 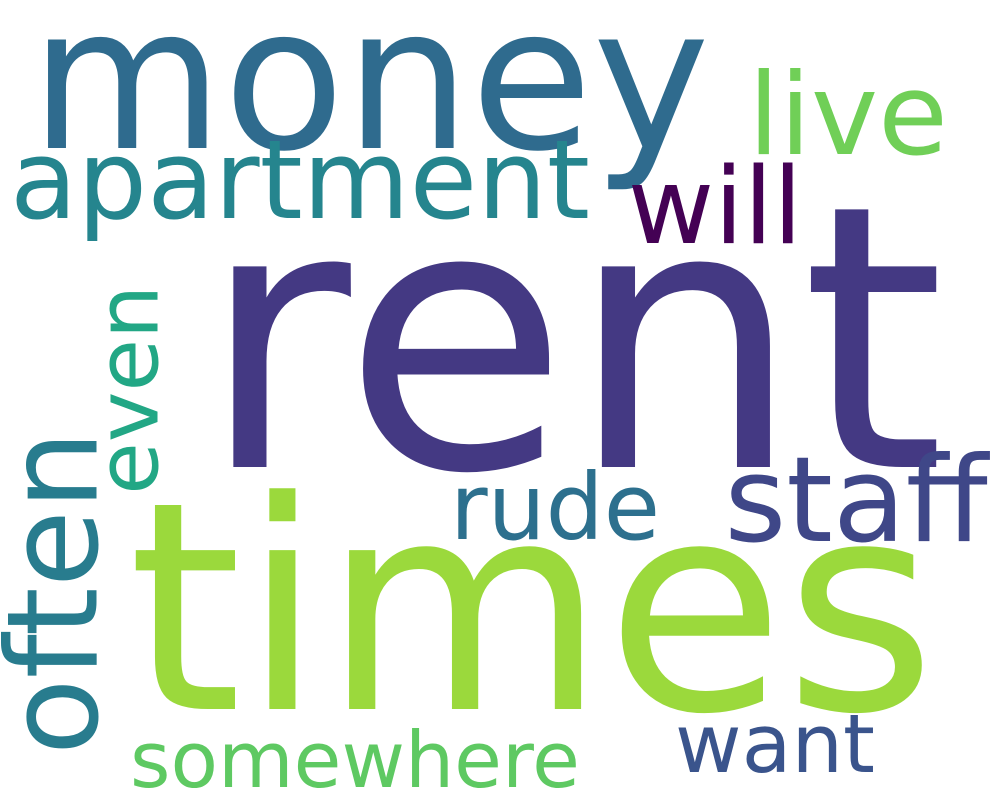 I want to click on word-rude: rude, so click(x=555, y=507).